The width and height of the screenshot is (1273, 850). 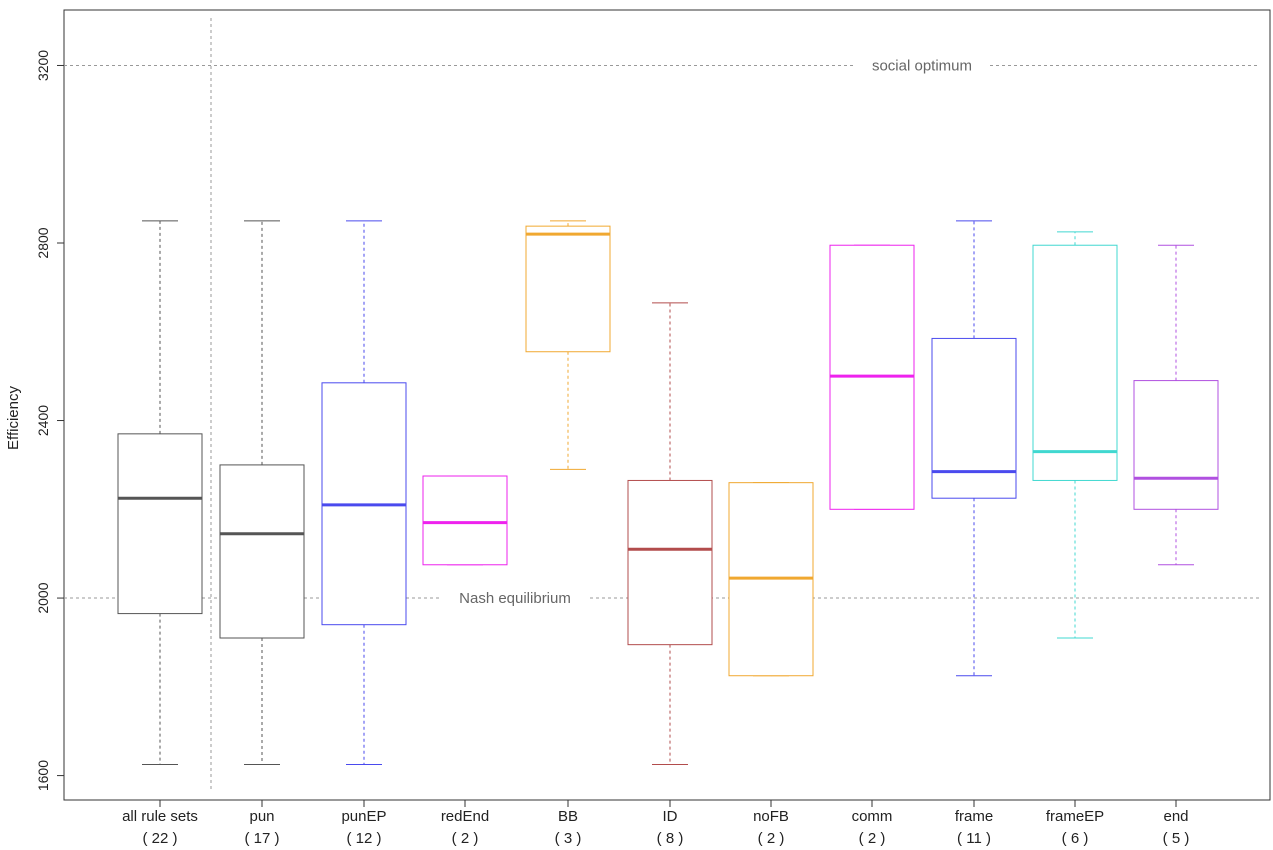 I want to click on category-count-label: ( 17 ), so click(x=261, y=838).